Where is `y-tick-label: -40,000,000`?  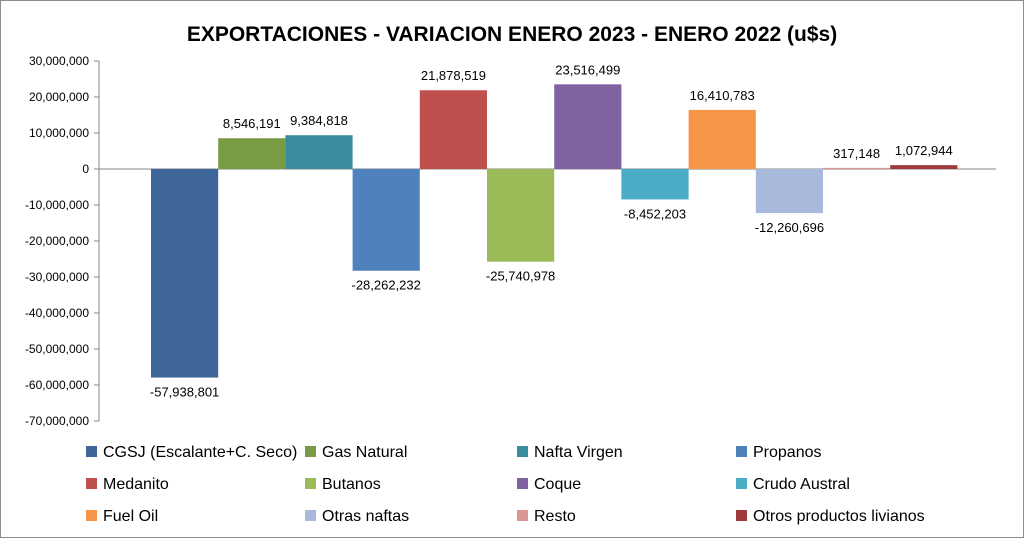
y-tick-label: -40,000,000 is located at coordinates (57, 313).